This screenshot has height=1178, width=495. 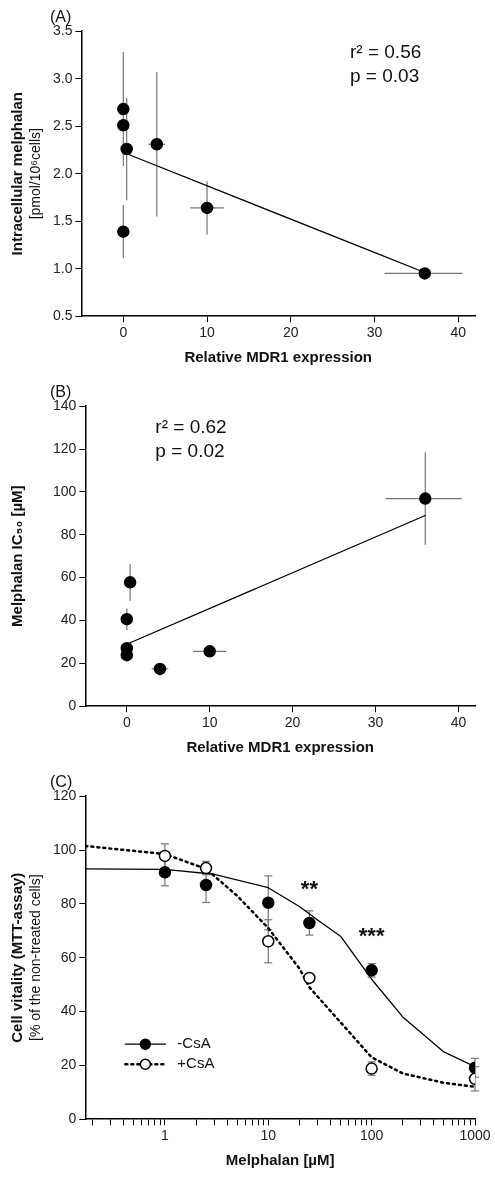 I want to click on annotation: r² = 0.62, so click(x=191, y=426).